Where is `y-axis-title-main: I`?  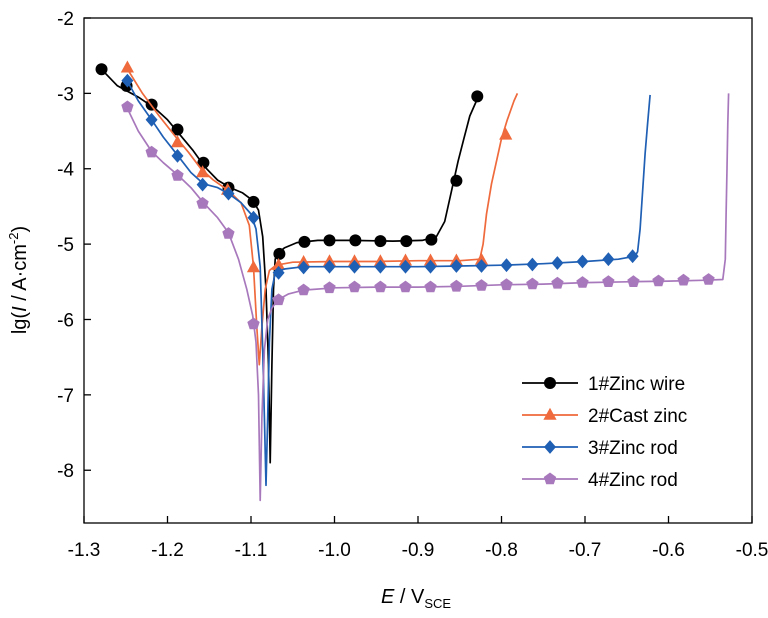
y-axis-title-main: I is located at coordinates (20, 309).